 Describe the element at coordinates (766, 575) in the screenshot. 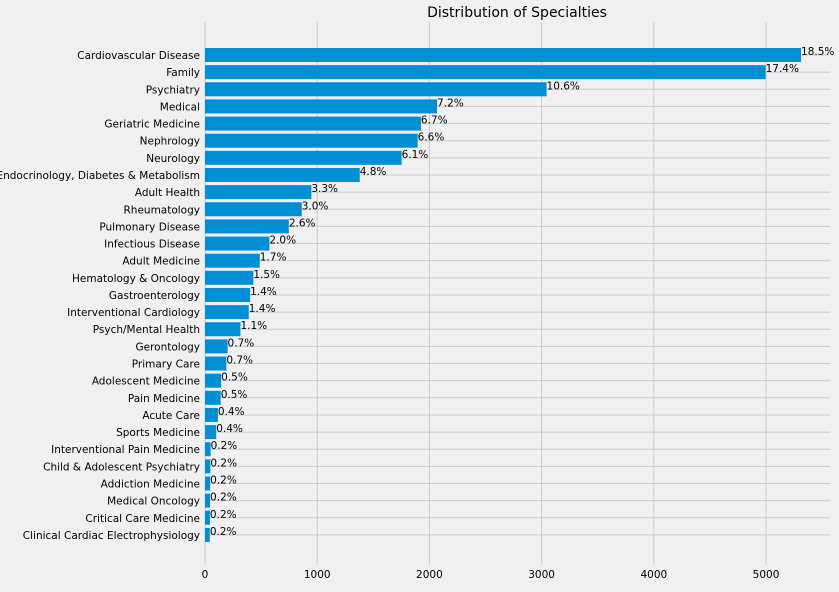

I see `x-tick-label: 5000` at that location.